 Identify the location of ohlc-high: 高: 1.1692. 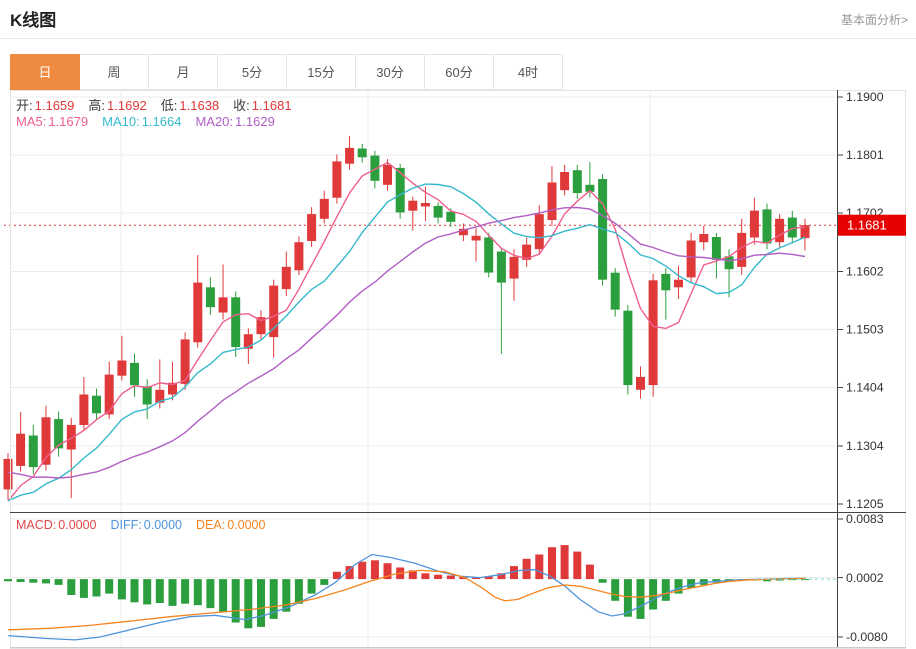
(117, 105).